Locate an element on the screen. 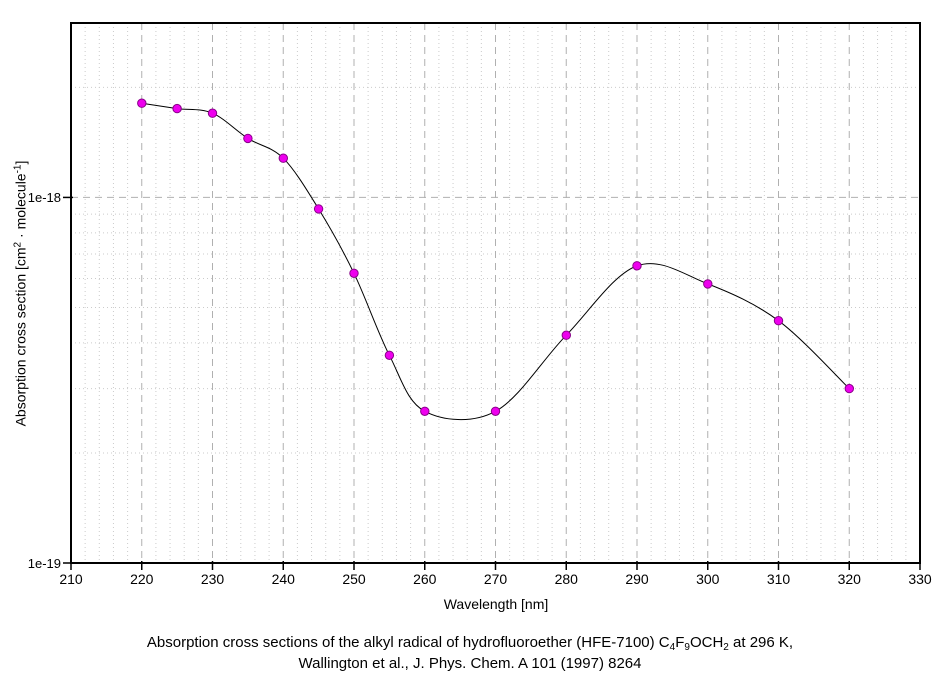 The image size is (940, 681). x-tick-label: 300 is located at coordinates (708, 579).